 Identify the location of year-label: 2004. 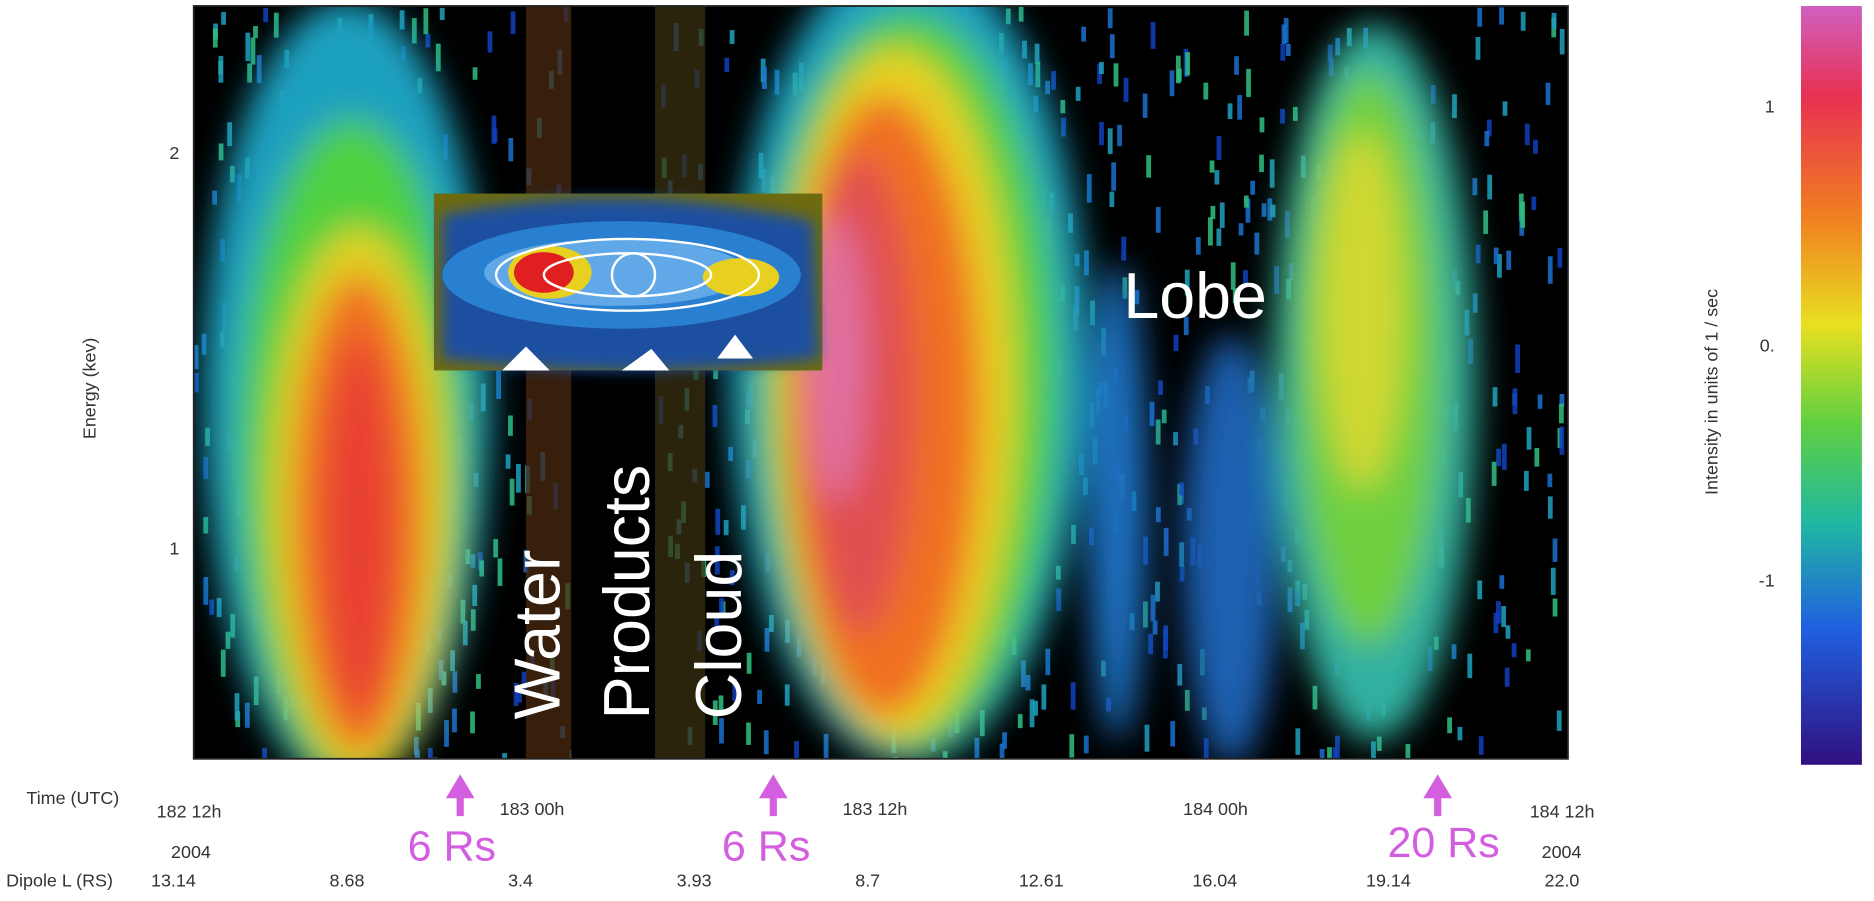
(1562, 852).